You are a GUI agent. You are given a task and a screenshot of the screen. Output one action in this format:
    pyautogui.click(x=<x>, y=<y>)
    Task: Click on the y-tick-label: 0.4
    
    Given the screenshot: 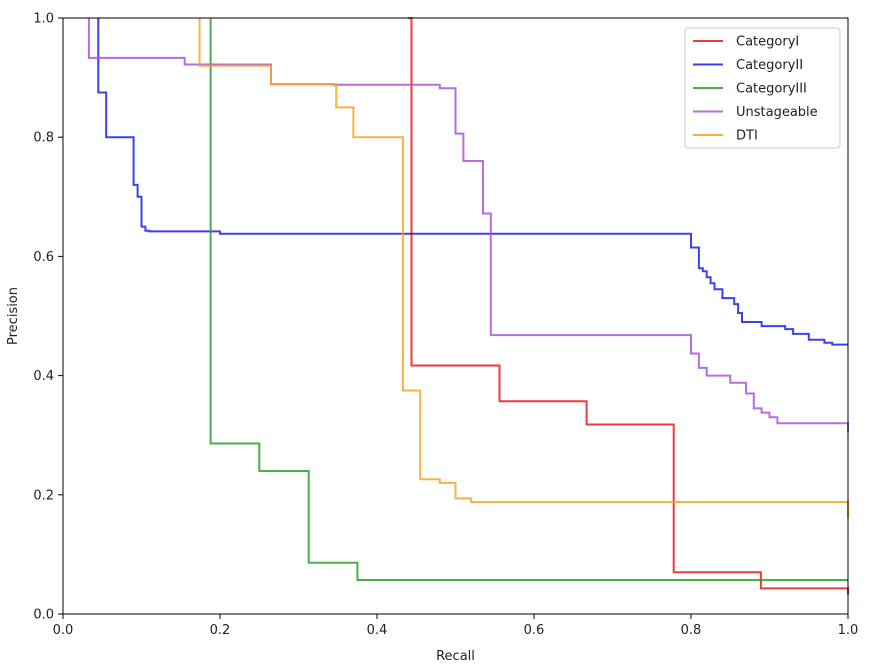 What is the action you would take?
    pyautogui.click(x=43, y=376)
    